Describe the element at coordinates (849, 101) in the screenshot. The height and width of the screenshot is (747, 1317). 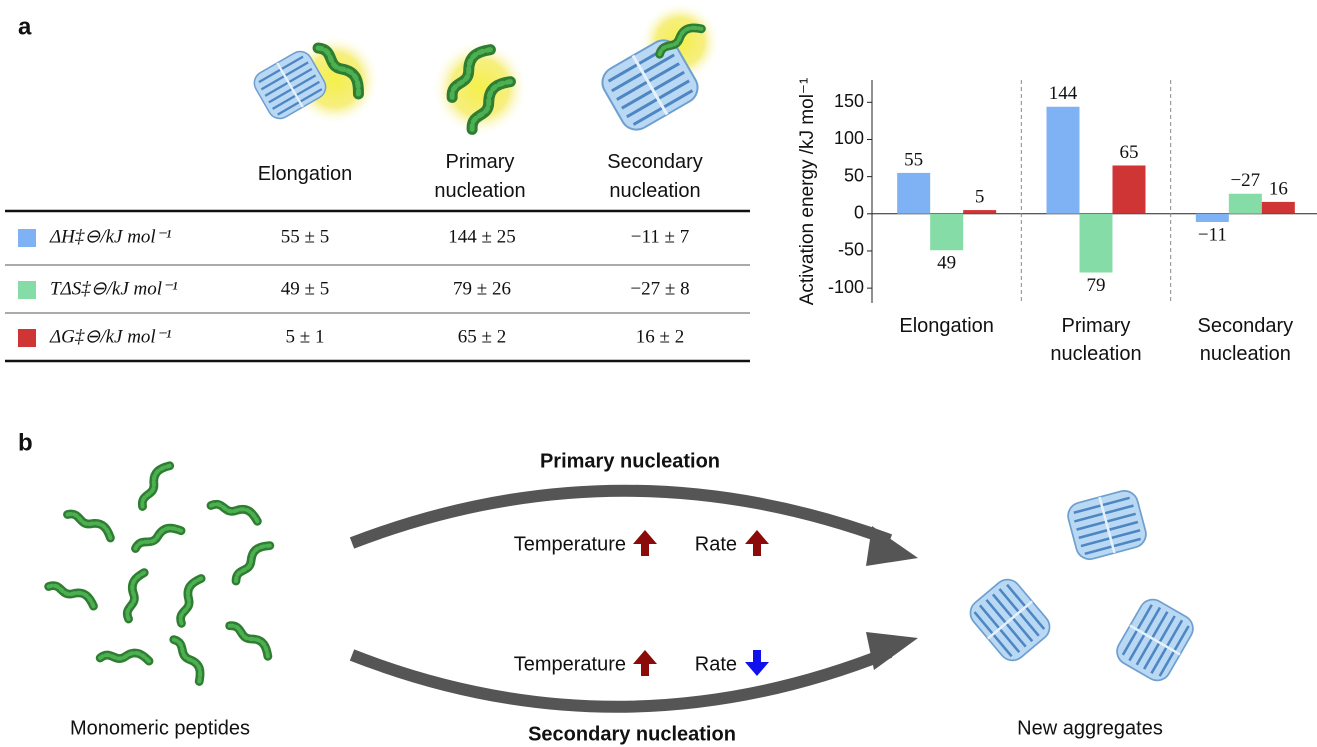
I see `y-tick-label: 150` at that location.